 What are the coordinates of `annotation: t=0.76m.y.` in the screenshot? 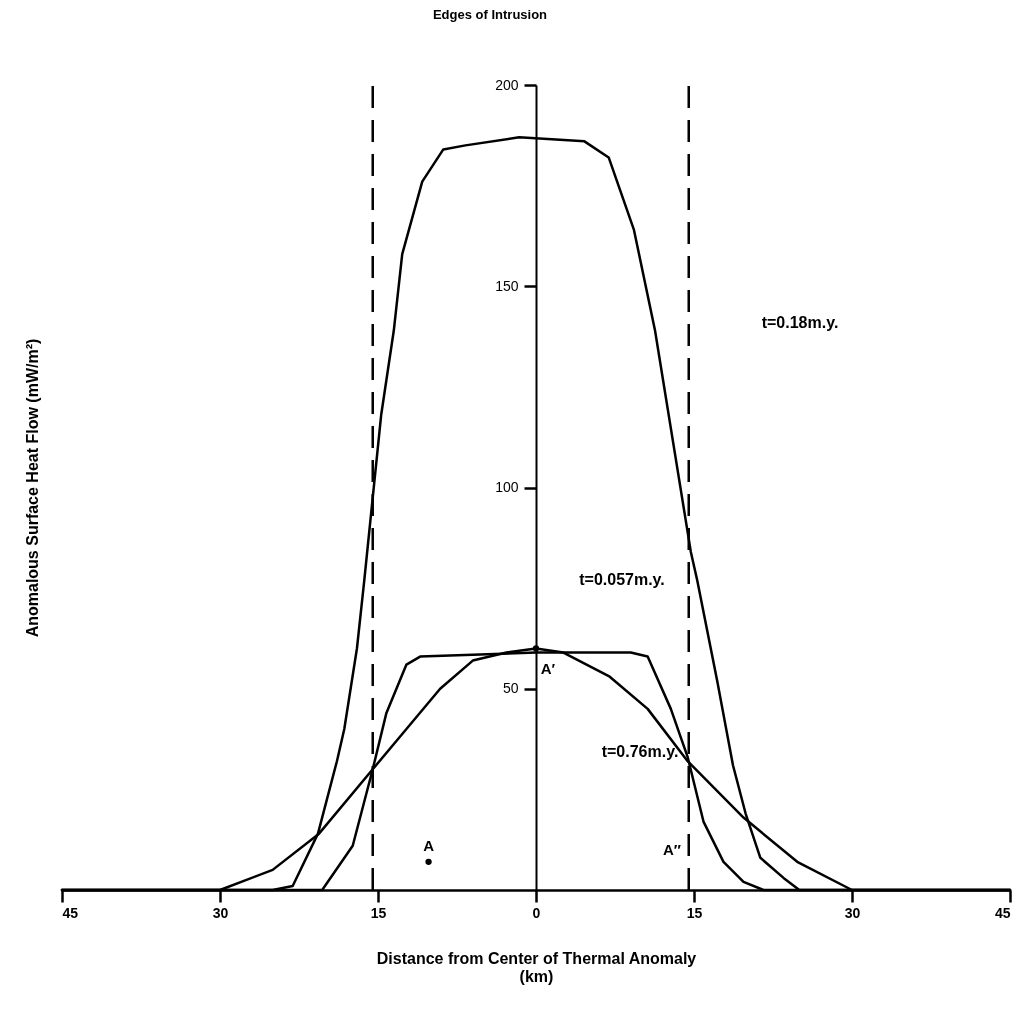 It's located at (640, 751).